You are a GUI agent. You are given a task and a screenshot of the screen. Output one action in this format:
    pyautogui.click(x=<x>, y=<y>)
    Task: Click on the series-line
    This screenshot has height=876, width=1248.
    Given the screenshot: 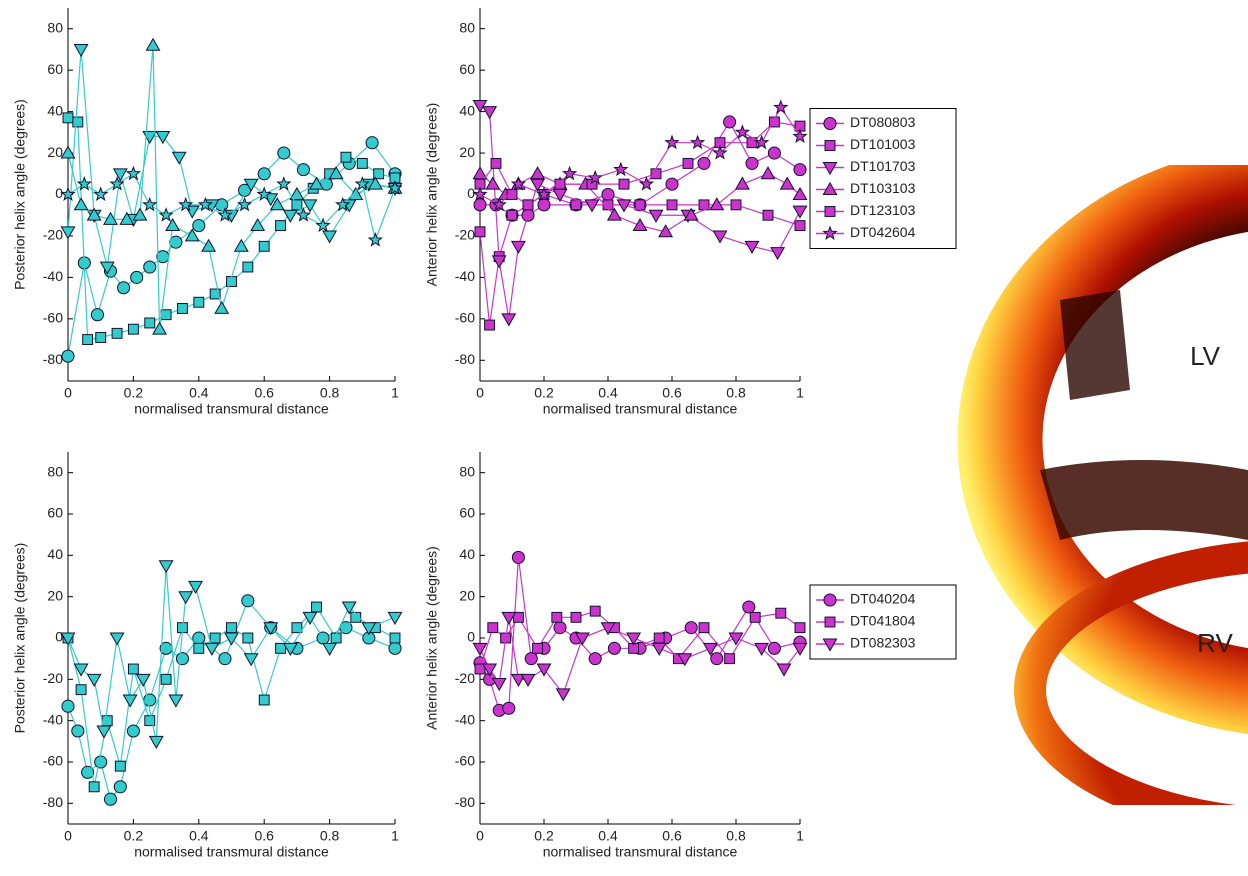 What is the action you would take?
    pyautogui.click(x=231, y=229)
    